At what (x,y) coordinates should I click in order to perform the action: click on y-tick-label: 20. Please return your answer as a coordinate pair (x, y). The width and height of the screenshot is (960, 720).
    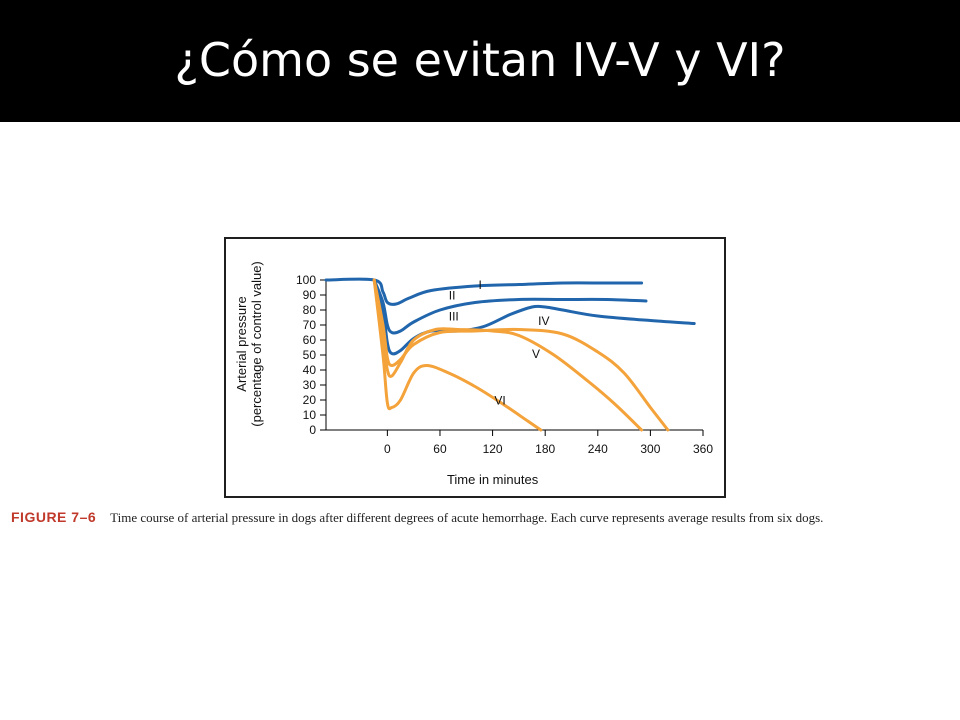
    Looking at the image, I should click on (310, 400).